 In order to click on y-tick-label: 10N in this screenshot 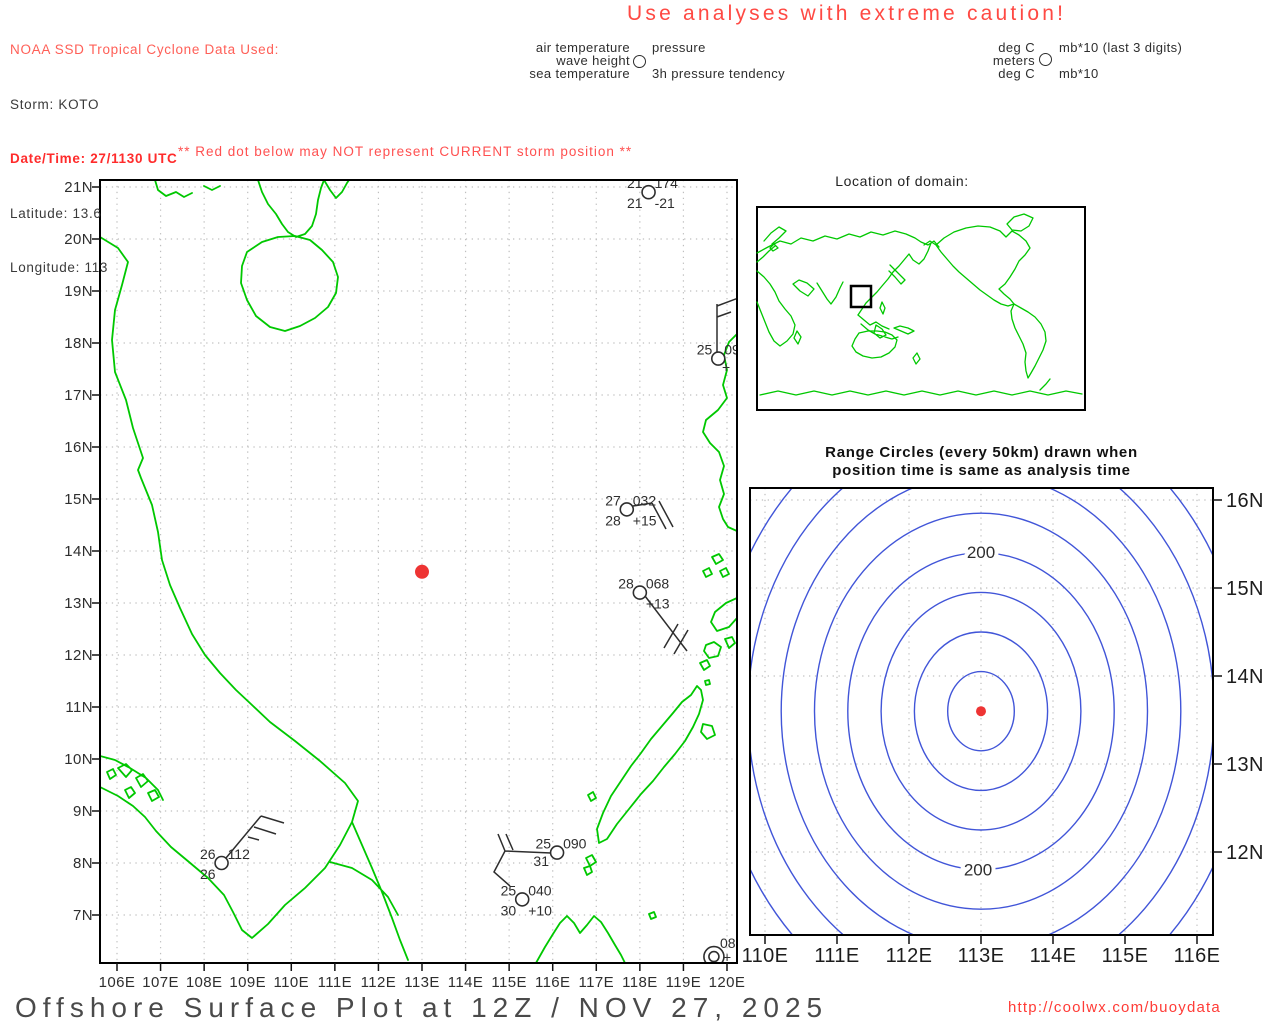, I will do `click(78, 759)`.